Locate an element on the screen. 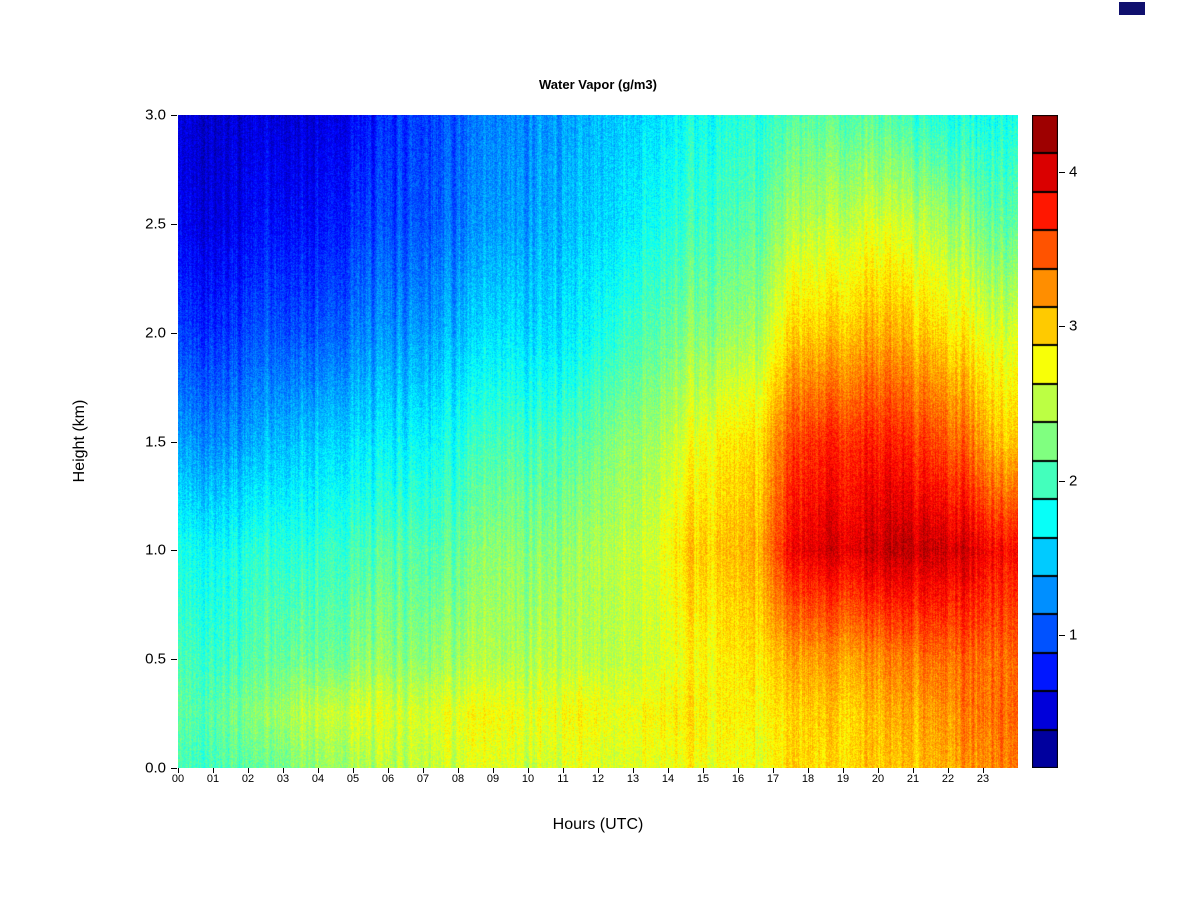 Image resolution: width=1200 pixels, height=900 pixels. x-tick-label: 11 is located at coordinates (563, 779).